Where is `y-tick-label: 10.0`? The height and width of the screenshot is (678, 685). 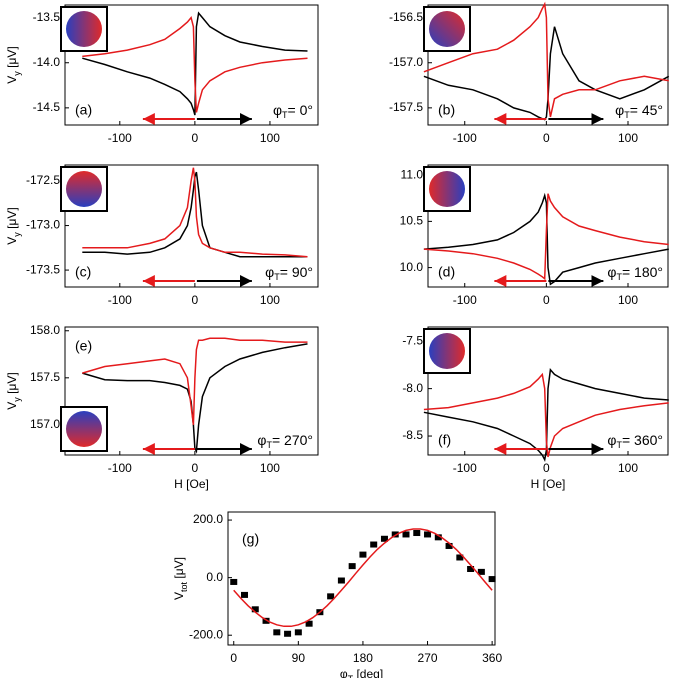
y-tick-label: 10.0 is located at coordinates (412, 267).